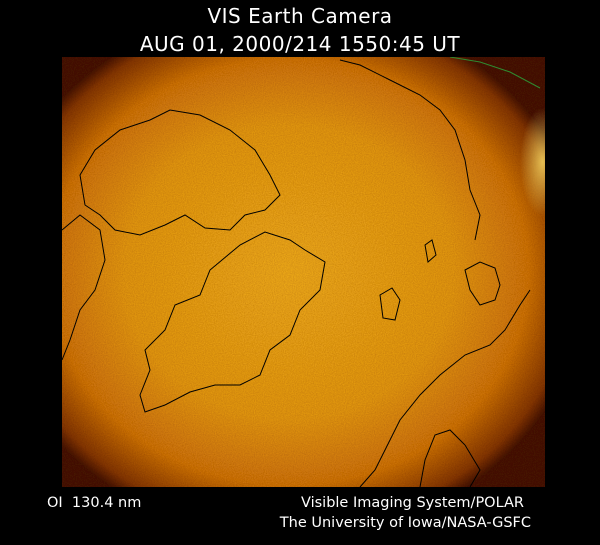 This screenshot has height=545, width=600. I want to click on credit: Visible Imaging System/POLAR, so click(412, 503).